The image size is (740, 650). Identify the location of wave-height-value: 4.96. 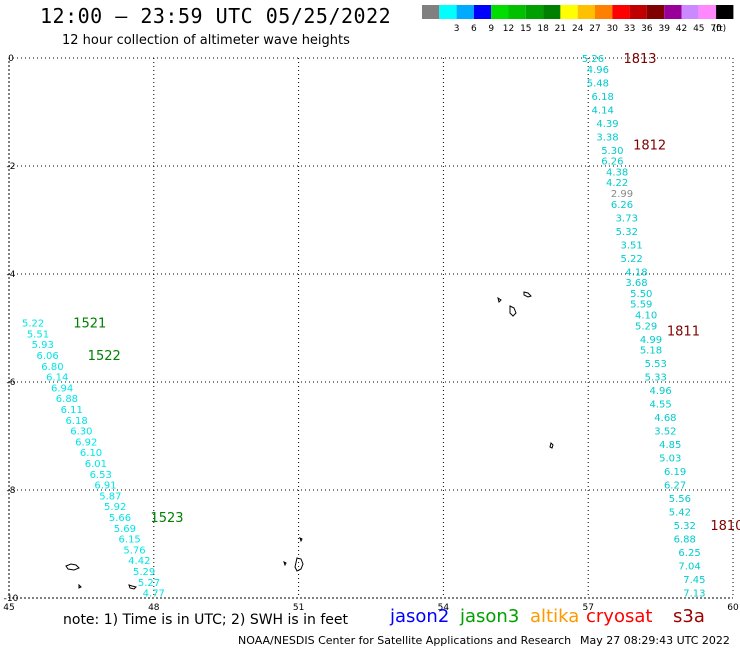
(598, 70).